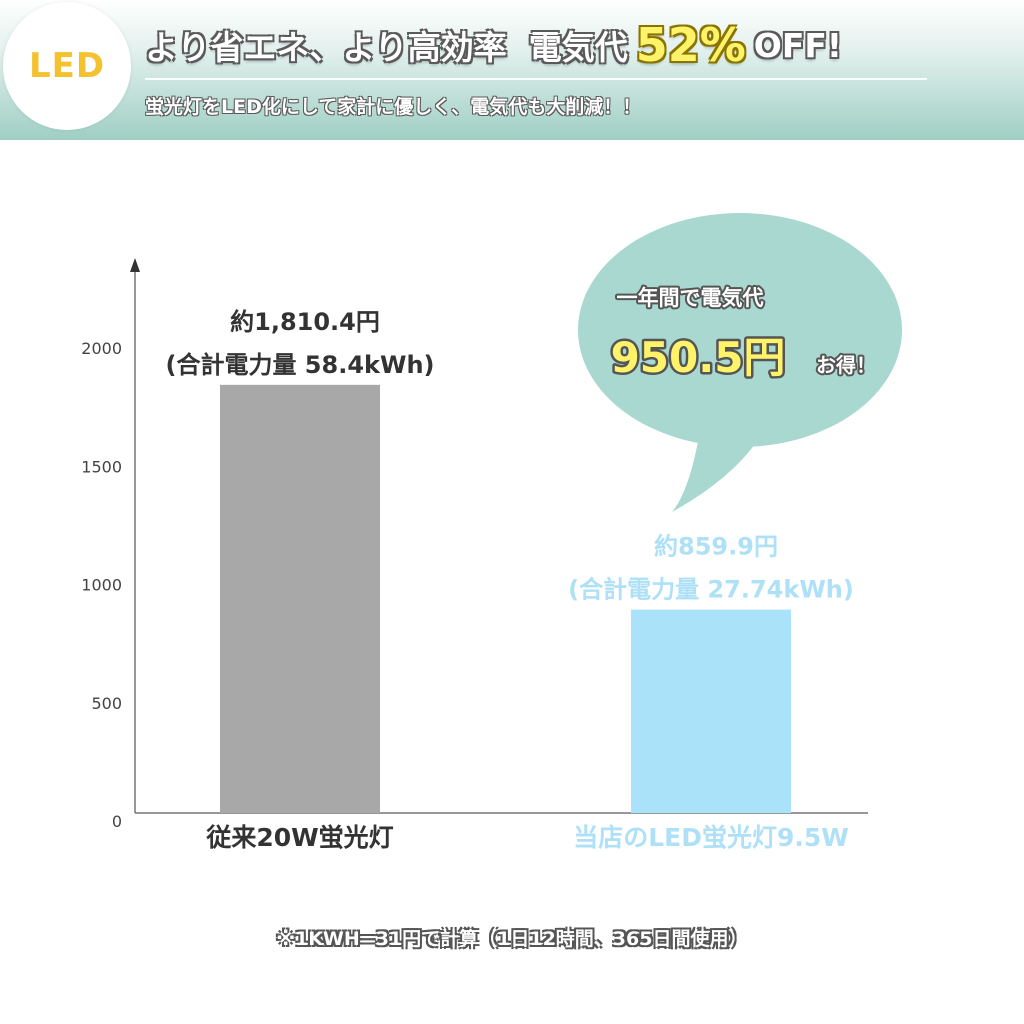 This screenshot has width=1024, height=1024. What do you see at coordinates (305, 322) in the screenshot?
I see `bar-price-label: 約1,810.4円` at bounding box center [305, 322].